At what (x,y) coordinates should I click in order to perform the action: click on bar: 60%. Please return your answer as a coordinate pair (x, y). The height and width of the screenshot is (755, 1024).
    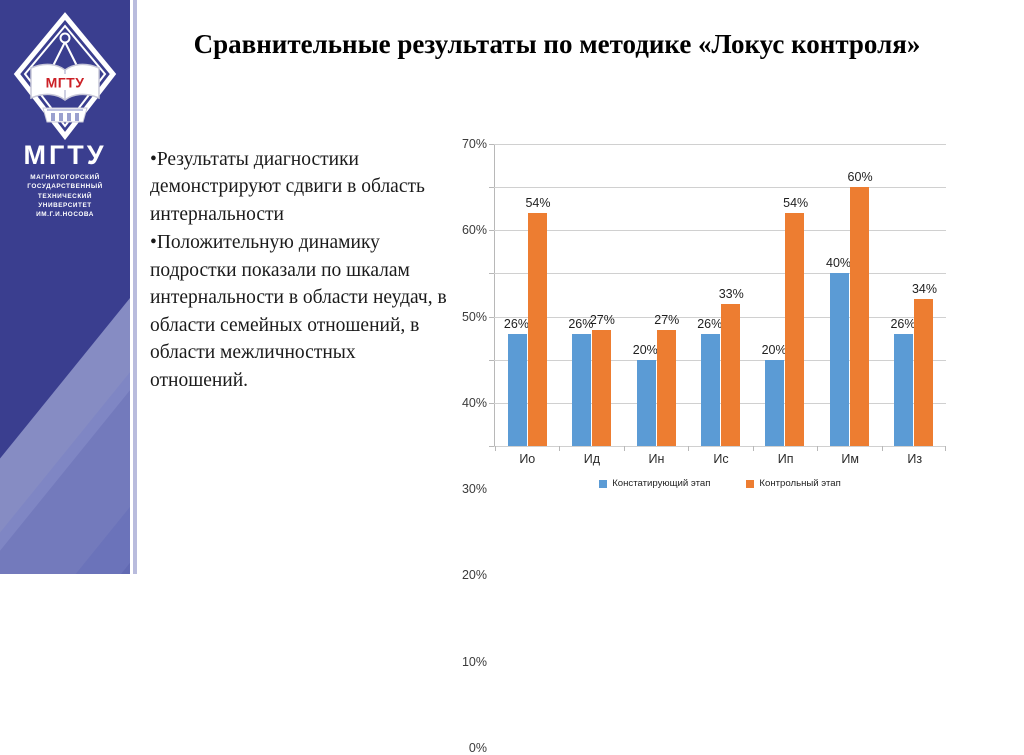
    Looking at the image, I should click on (860, 308).